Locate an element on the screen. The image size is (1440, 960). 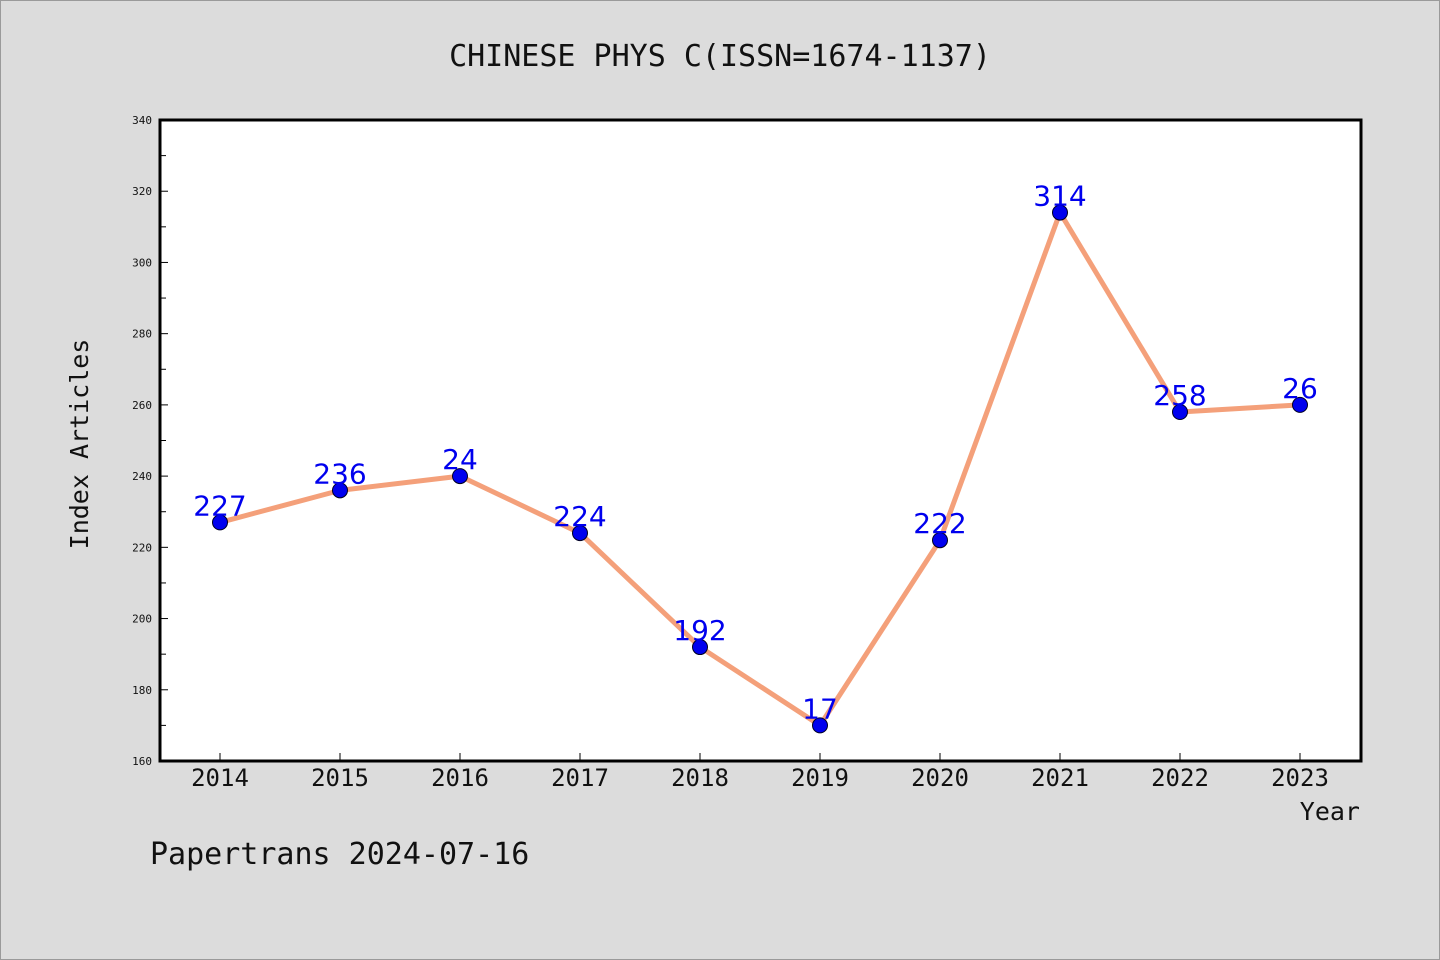
x-tick-label: 2020 is located at coordinates (940, 778).